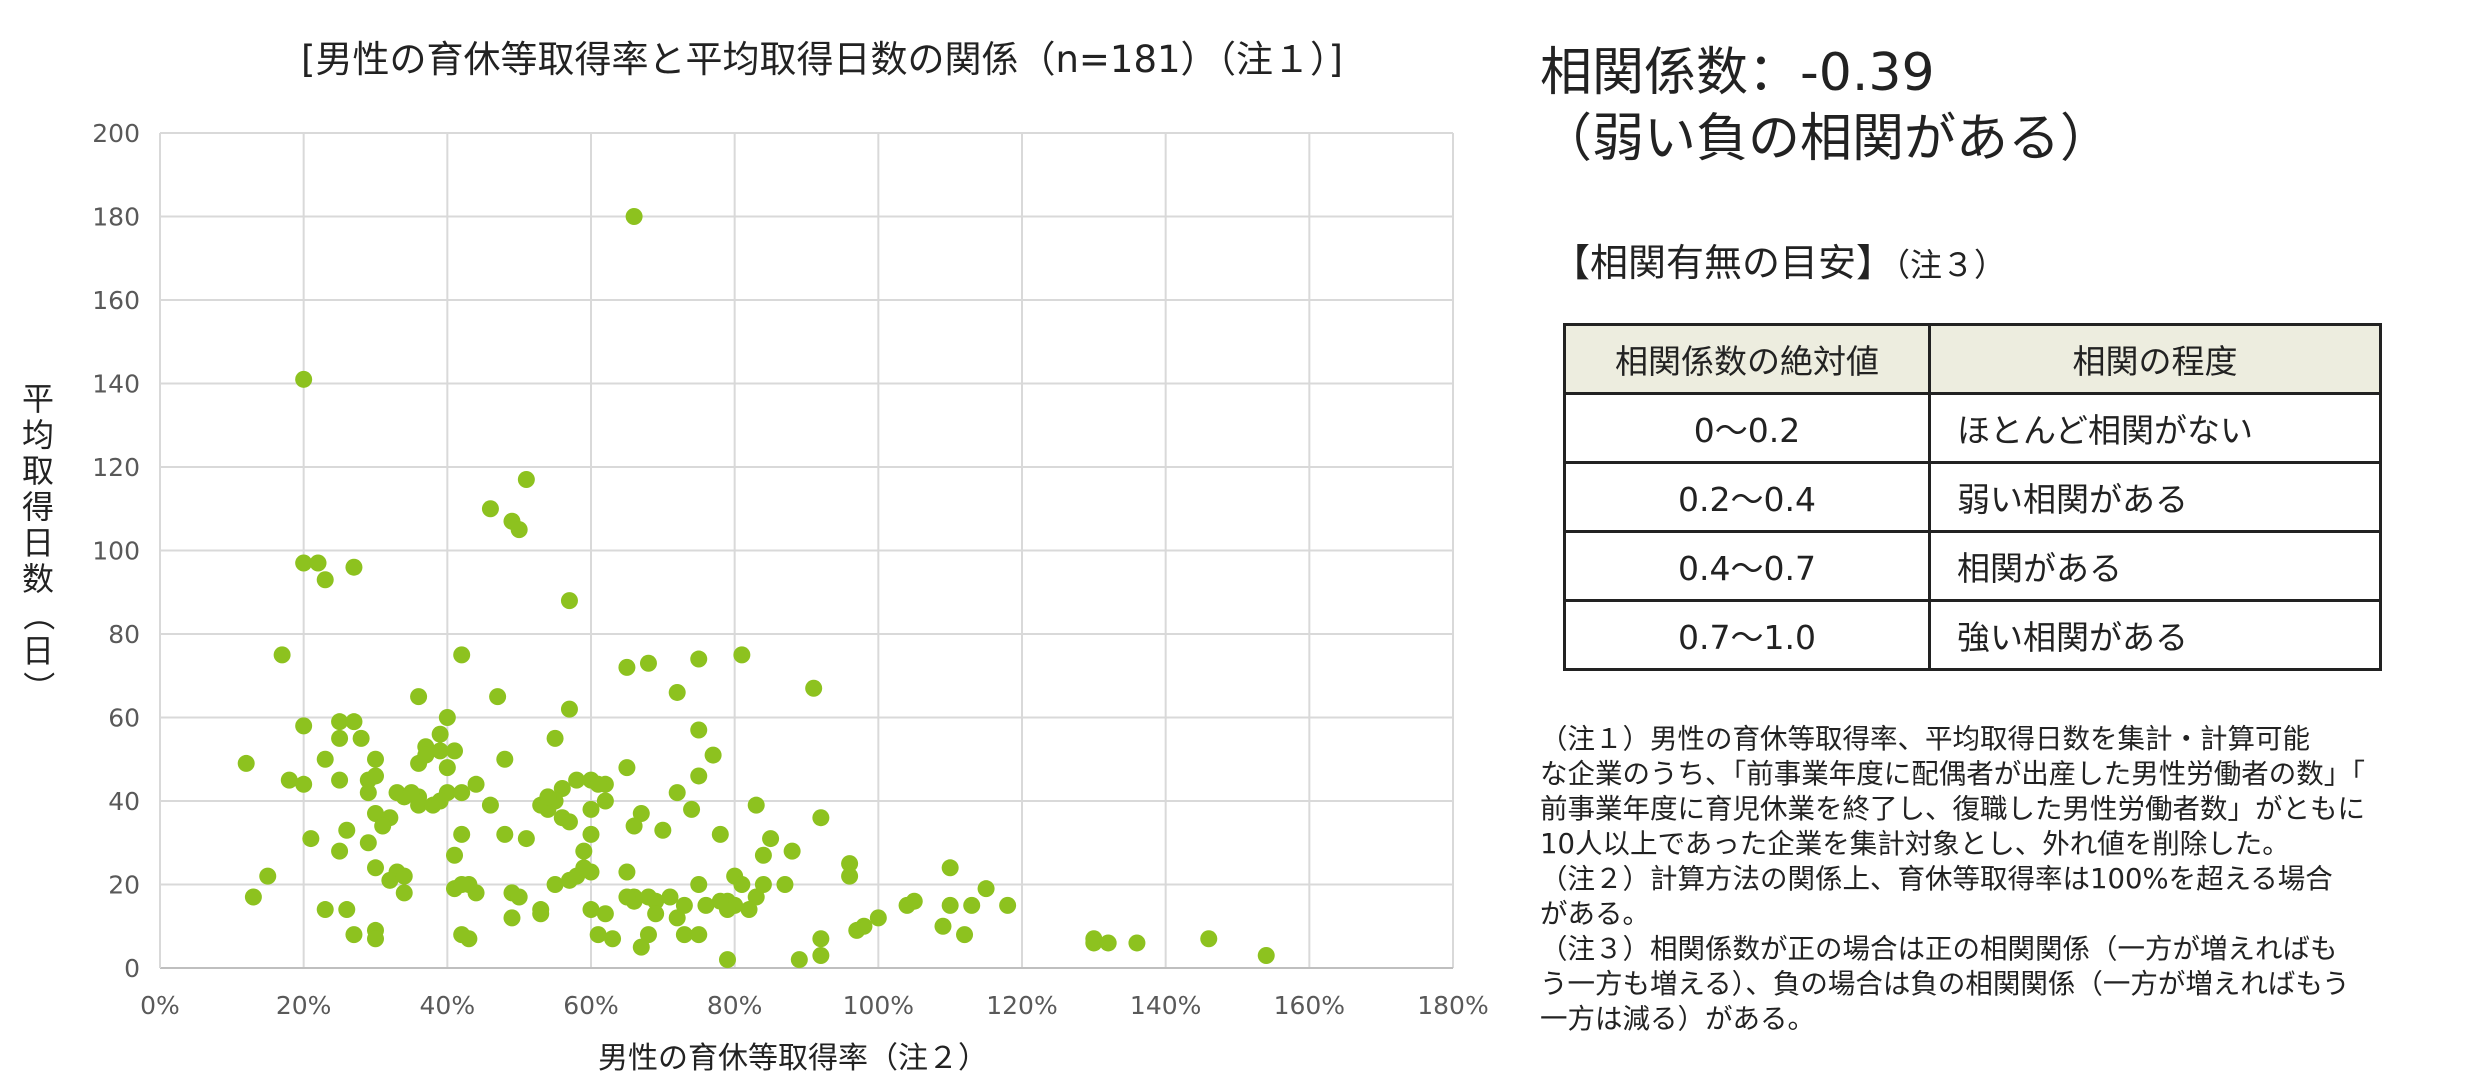 The image size is (2486, 1092). Describe the element at coordinates (124, 885) in the screenshot. I see `y-tick-label: 20` at that location.